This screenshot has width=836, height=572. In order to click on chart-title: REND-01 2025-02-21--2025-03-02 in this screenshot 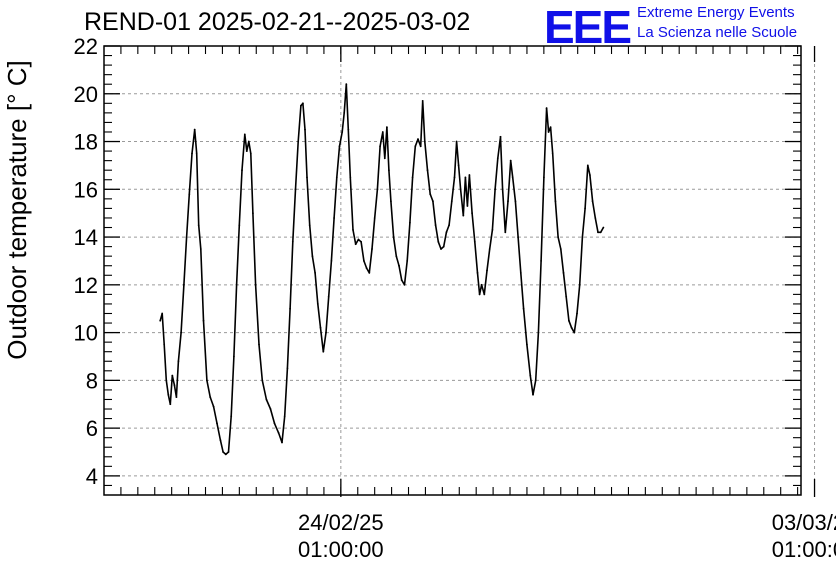, I will do `click(277, 22)`.